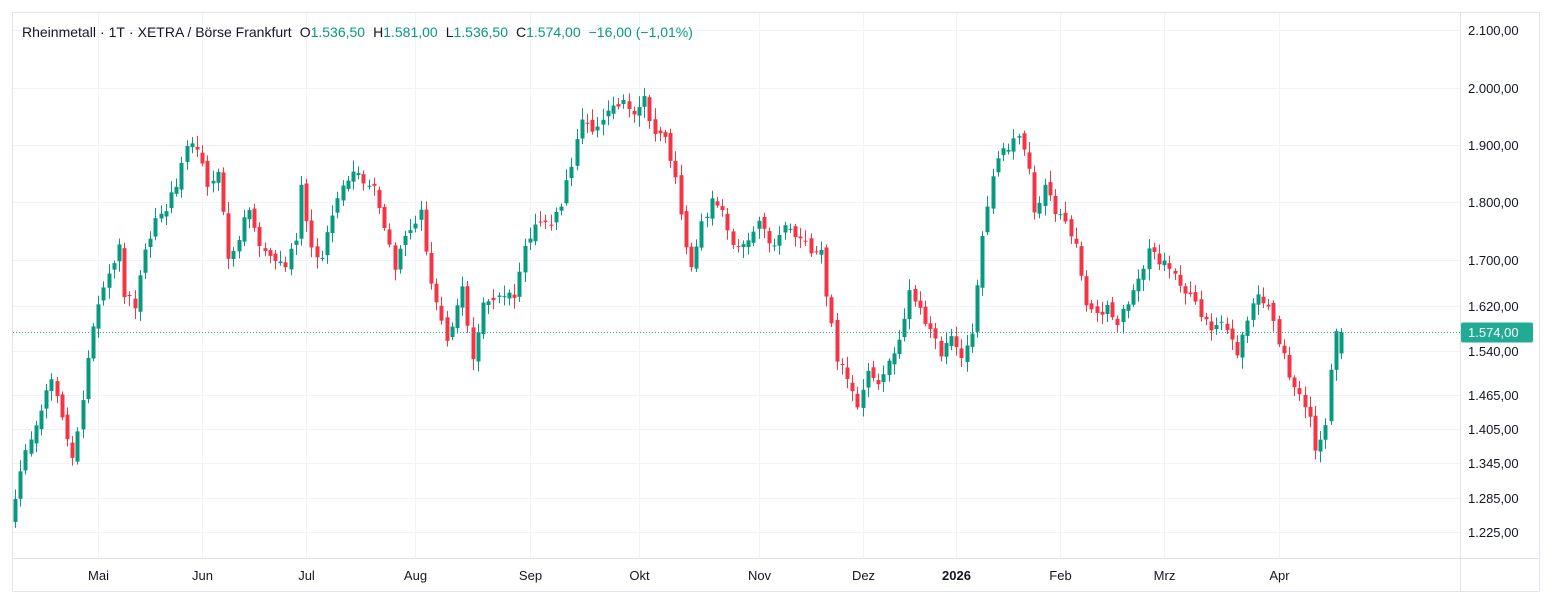  Describe the element at coordinates (1493, 260) in the screenshot. I see `price-tick-label: 1.700,00` at that location.